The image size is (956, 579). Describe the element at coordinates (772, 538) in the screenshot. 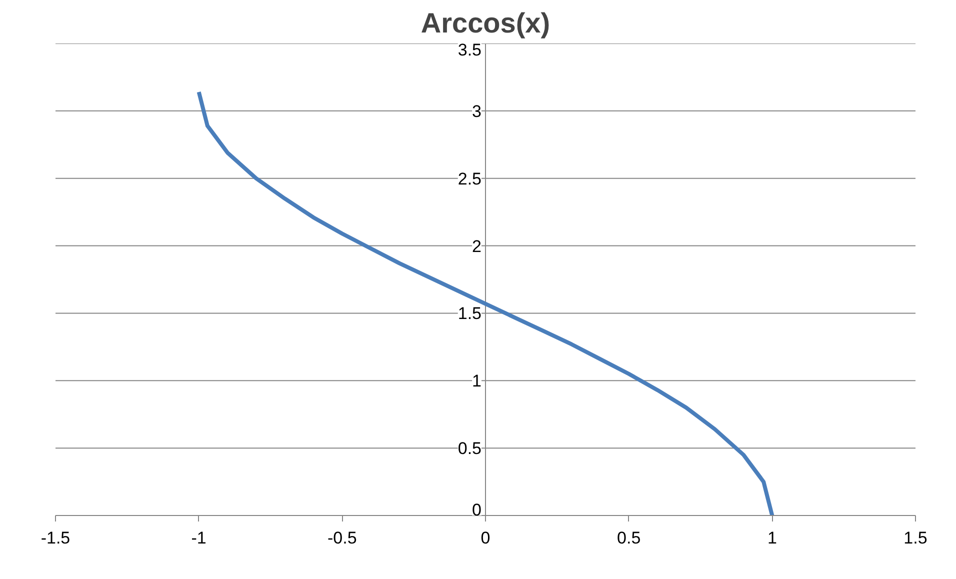

I see `x-tick-label: 1` at that location.